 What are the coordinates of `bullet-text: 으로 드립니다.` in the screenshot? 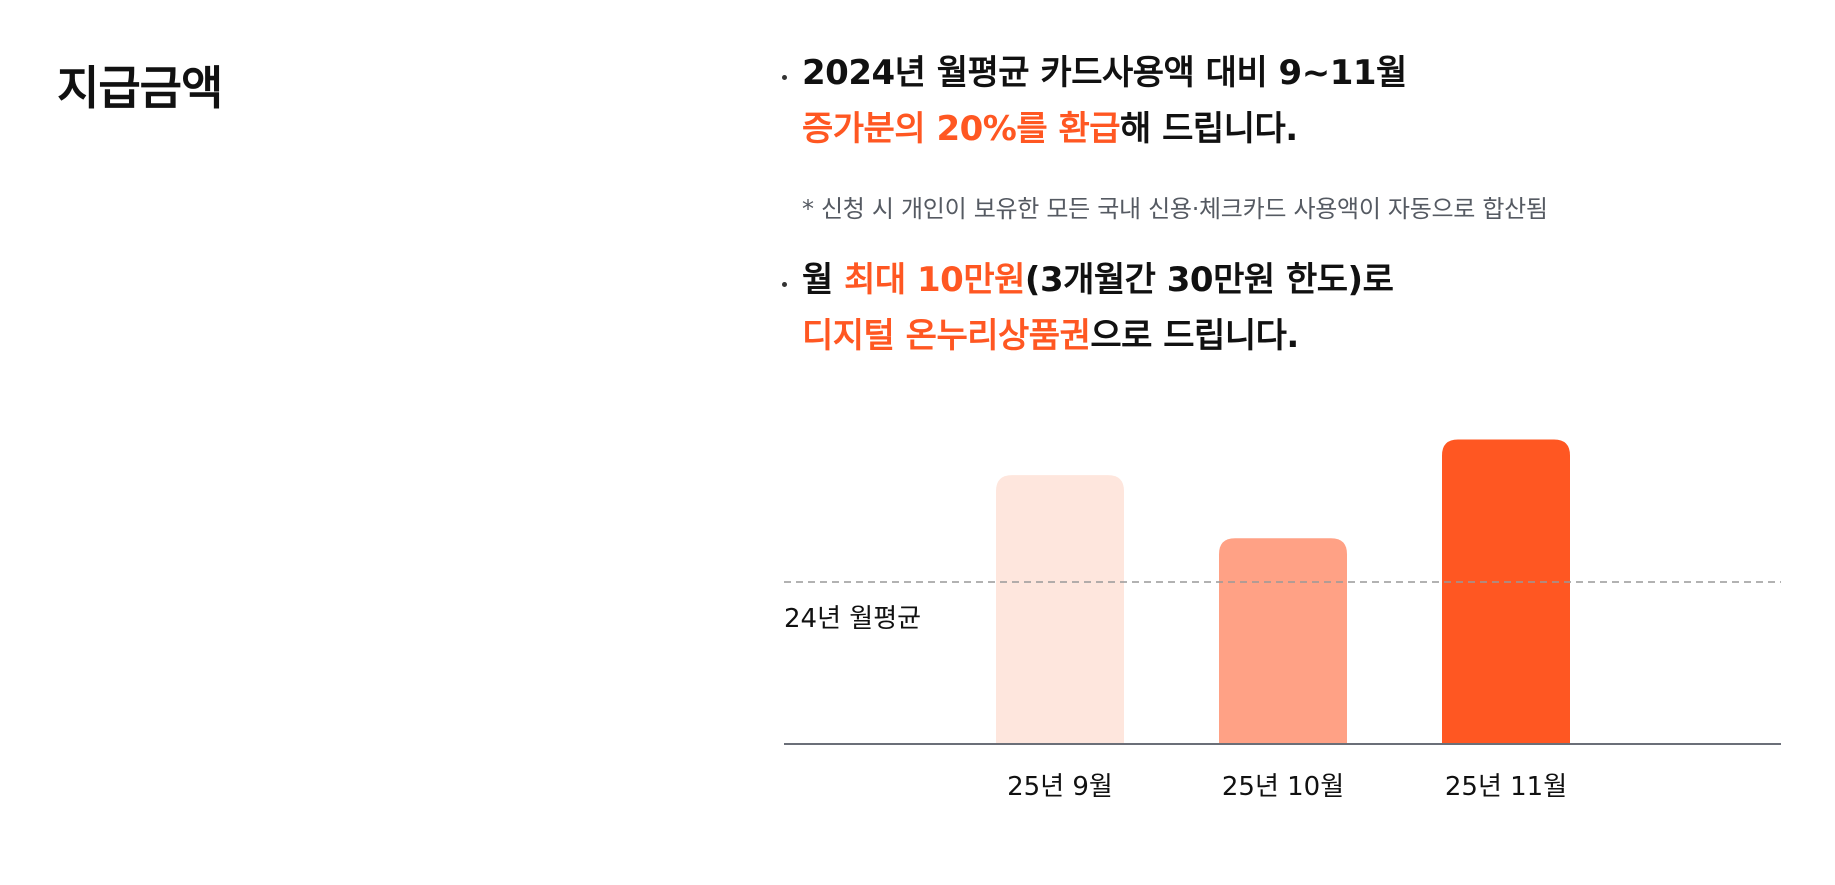 It's located at (1194, 336).